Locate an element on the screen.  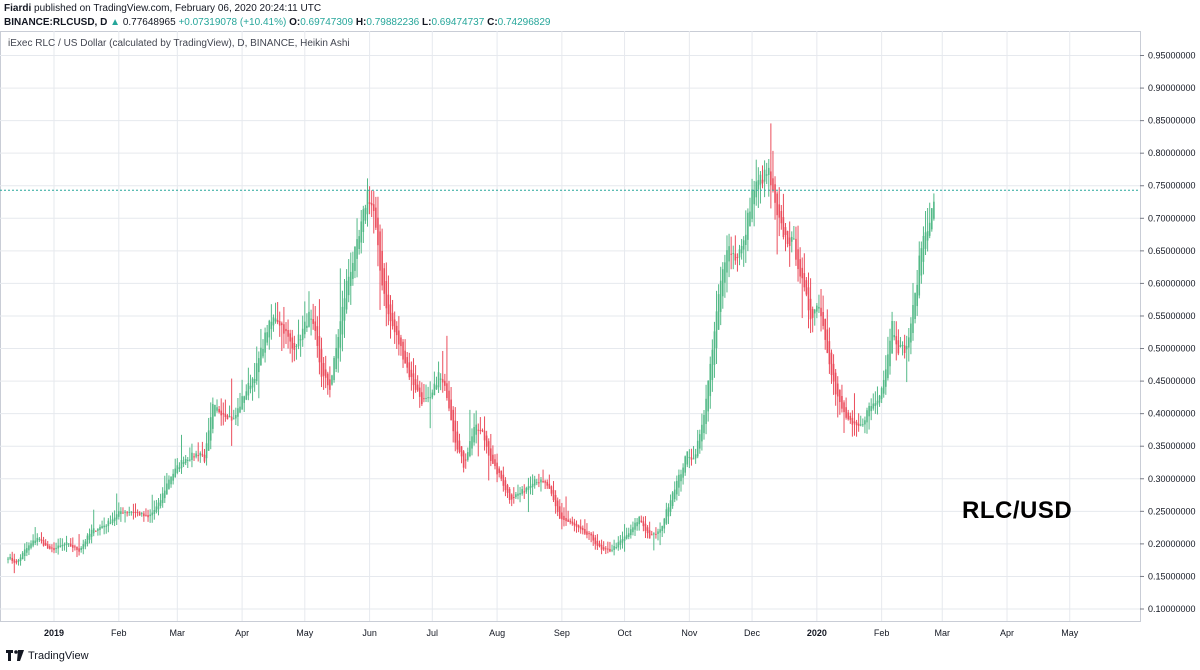
tradingview-logo-icon is located at coordinates (15, 655).